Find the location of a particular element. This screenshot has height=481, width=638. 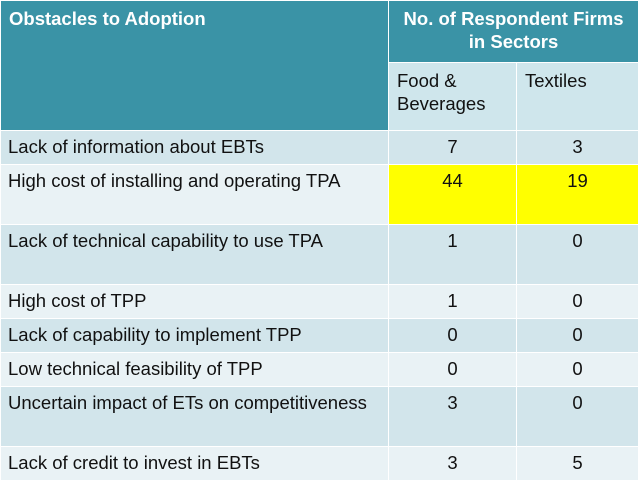

textiles-count: 5 is located at coordinates (577, 464).